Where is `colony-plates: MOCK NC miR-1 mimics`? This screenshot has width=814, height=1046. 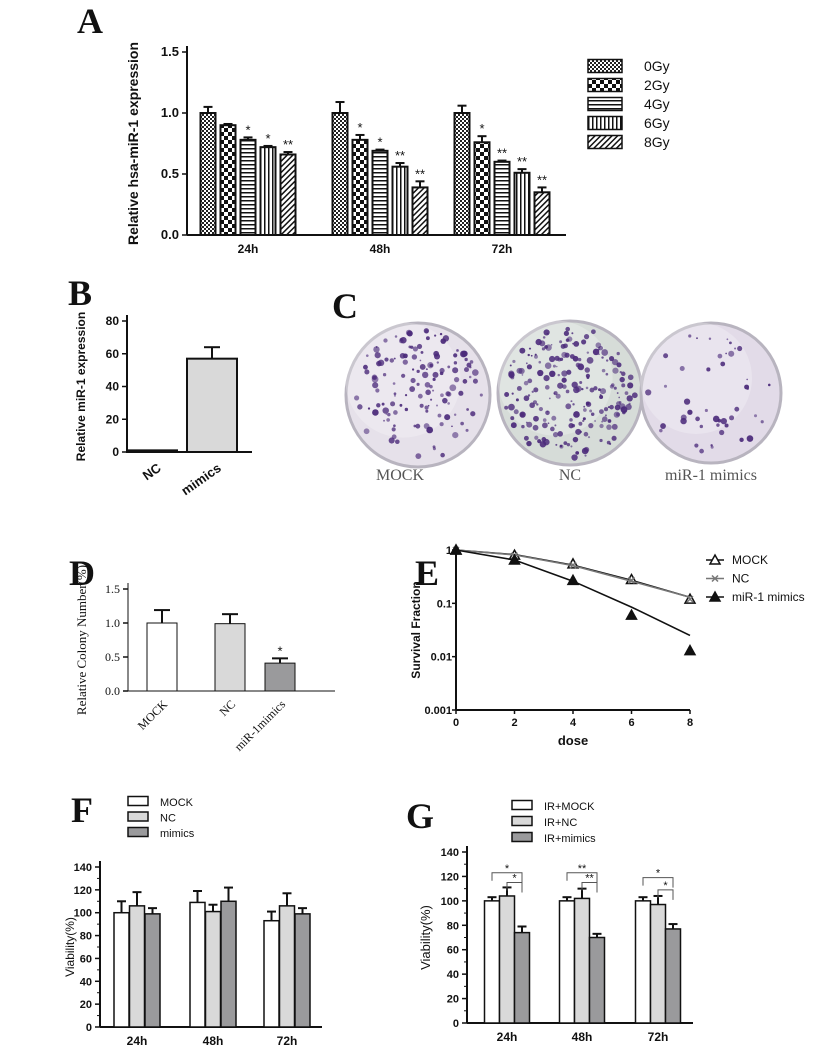
colony-plates: MOCK NC miR-1 mimics is located at coordinates (563, 401).